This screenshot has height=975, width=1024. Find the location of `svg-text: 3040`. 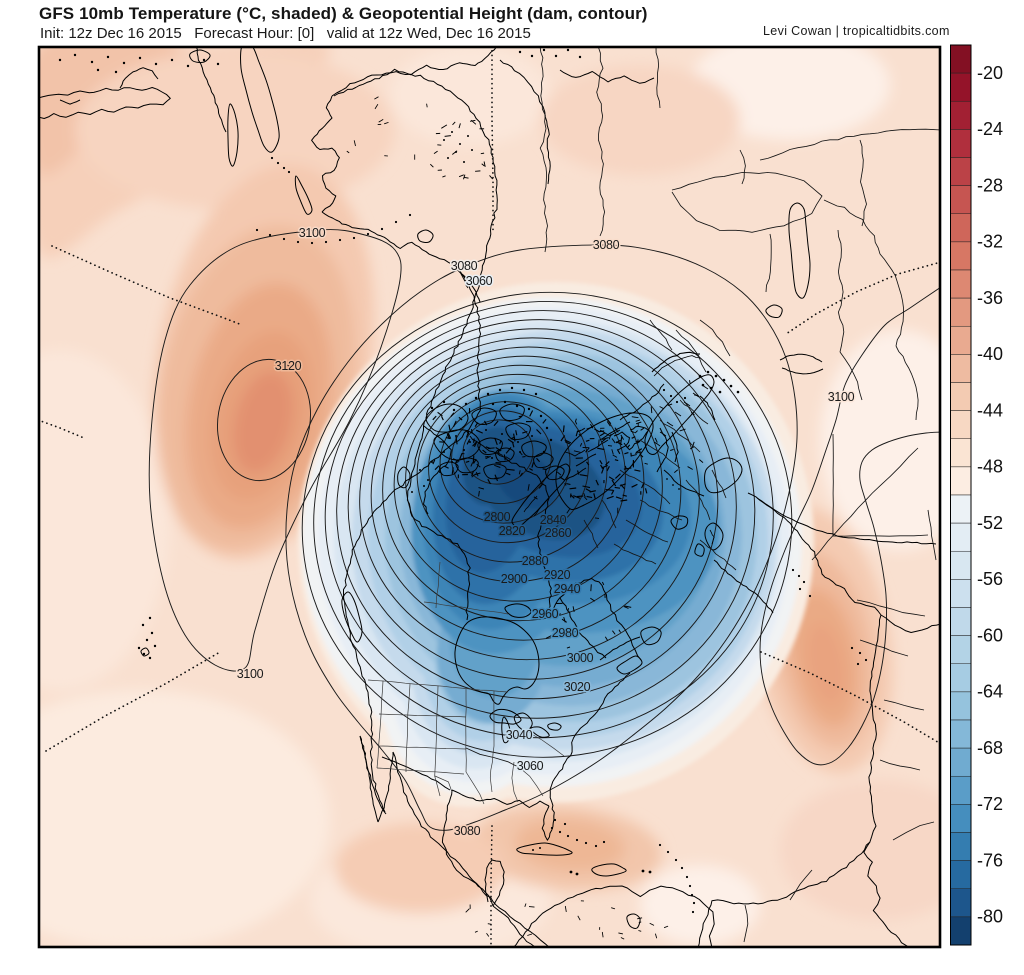

svg-text: 3040 is located at coordinates (519, 735).